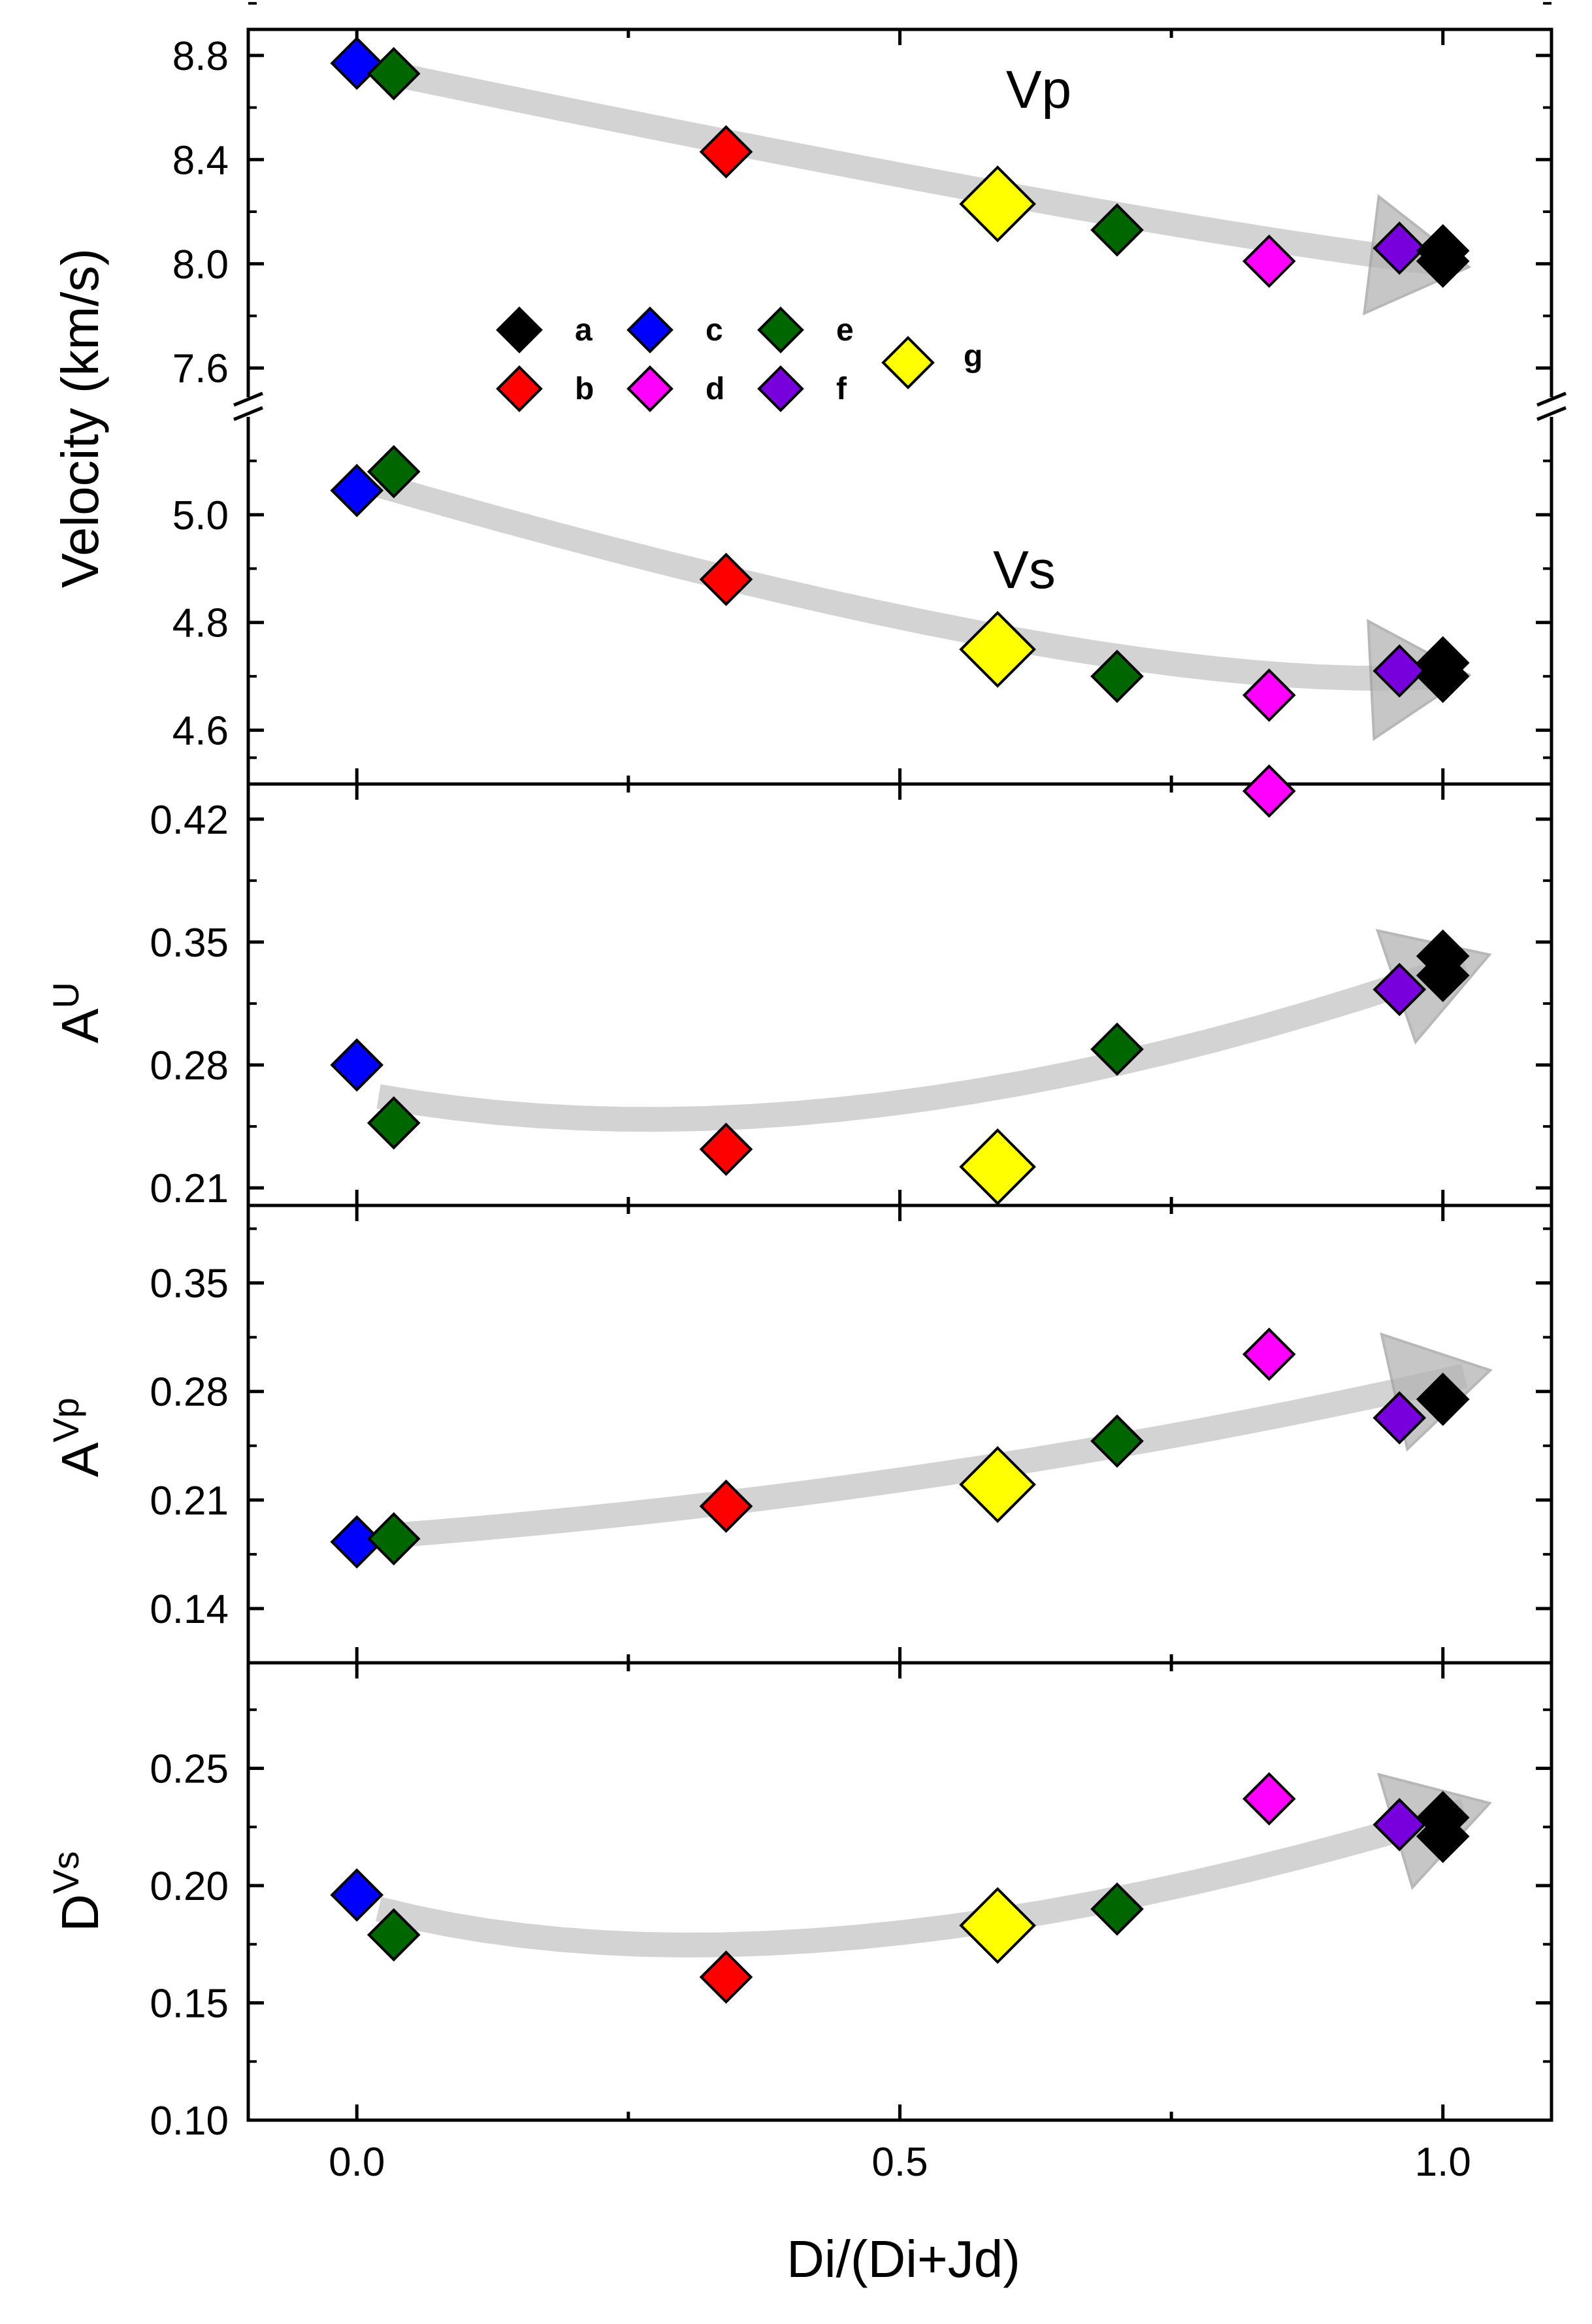 This screenshot has width=1592, height=2324. I want to click on dvs-tick-label: 0.25, so click(189, 1769).